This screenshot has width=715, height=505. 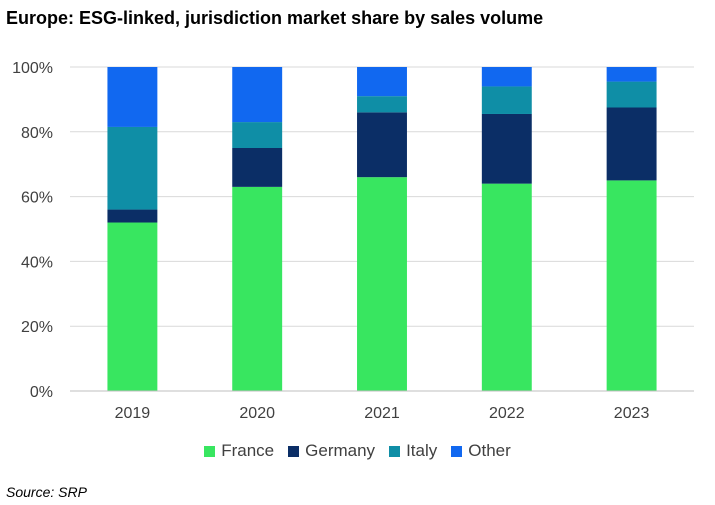 What do you see at coordinates (133, 413) in the screenshot?
I see `x-tick-label: 2019` at bounding box center [133, 413].